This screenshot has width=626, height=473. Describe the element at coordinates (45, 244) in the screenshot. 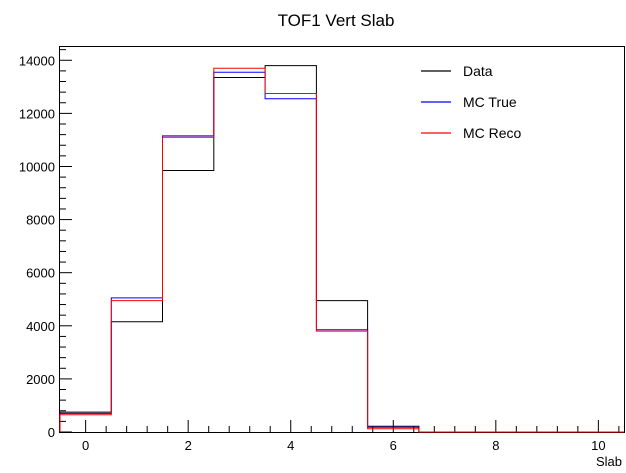

I see `y-axis: 0 2000 4000 6000 8000 10000 12000 14000` at that location.